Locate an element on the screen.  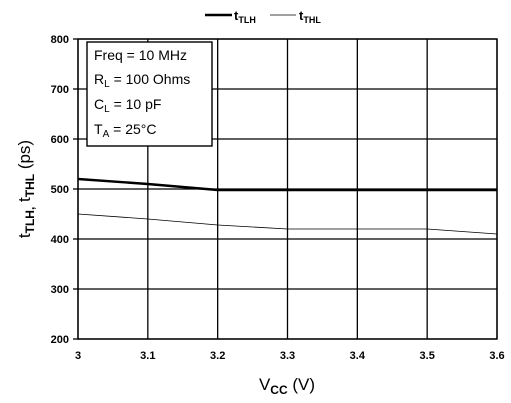
x-tick-label: 3.3 is located at coordinates (287, 356).